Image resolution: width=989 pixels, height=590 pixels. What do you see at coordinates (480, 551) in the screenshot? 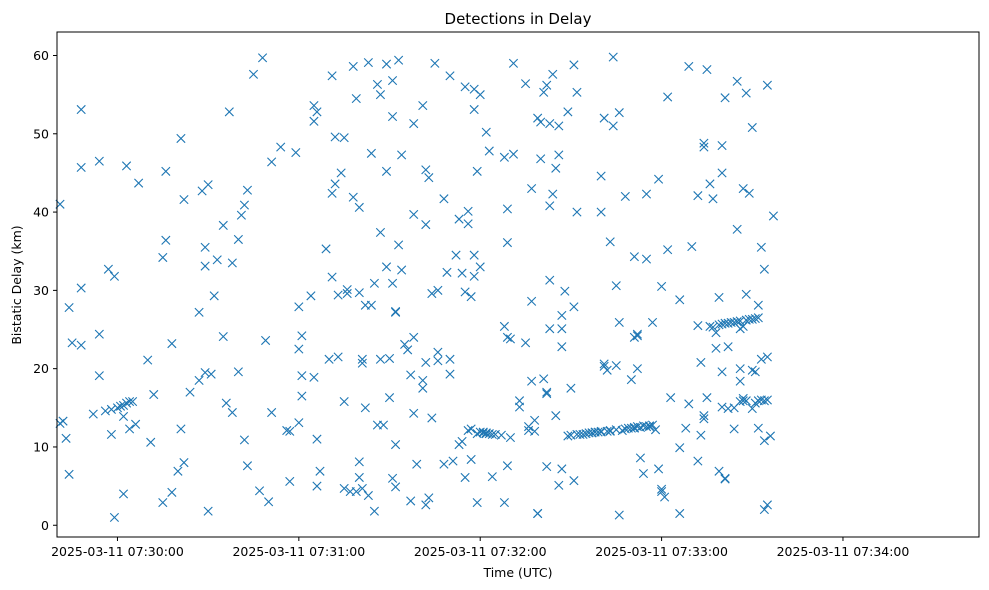
I see `x-tick-label: 2025-03-11 07:32:00` at bounding box center [480, 551].